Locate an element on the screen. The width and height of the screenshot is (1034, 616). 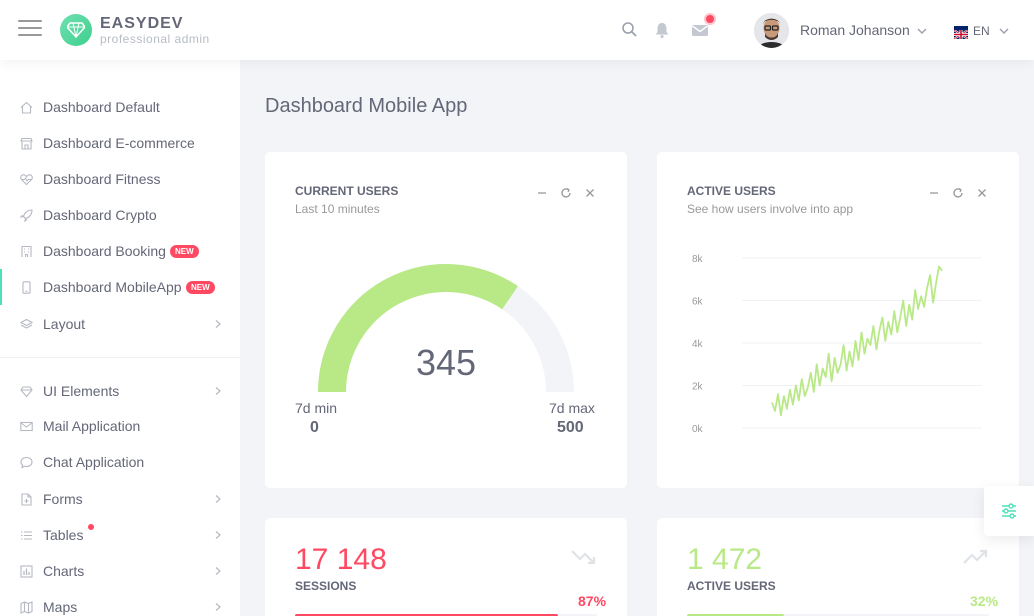
bell-icon is located at coordinates (662, 30).